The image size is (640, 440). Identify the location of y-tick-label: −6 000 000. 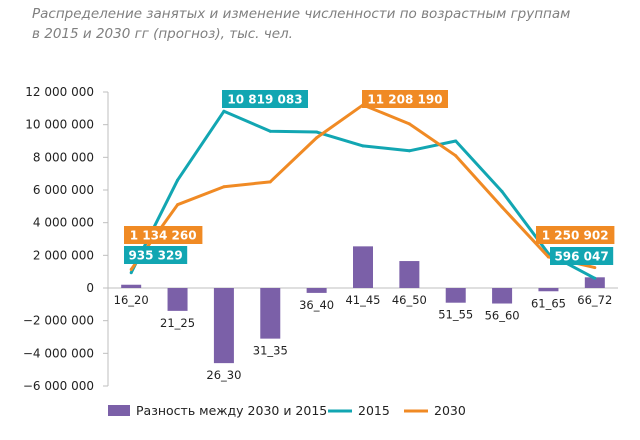
(58, 386).